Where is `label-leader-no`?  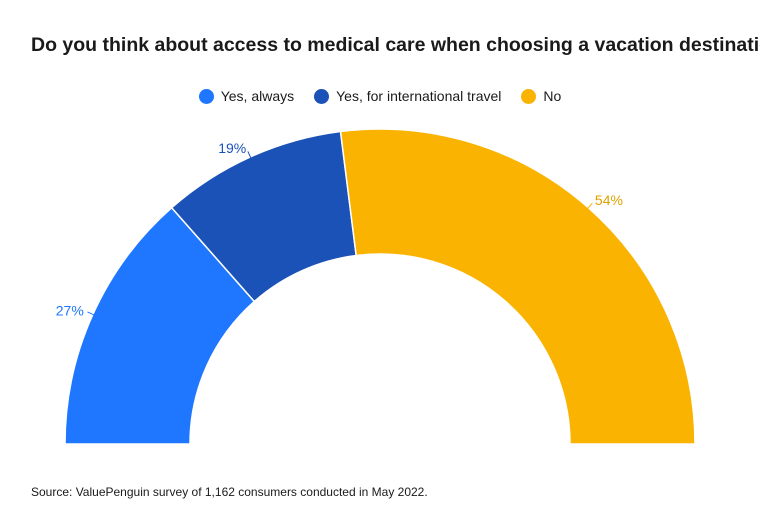
label-leader-no is located at coordinates (587, 208).